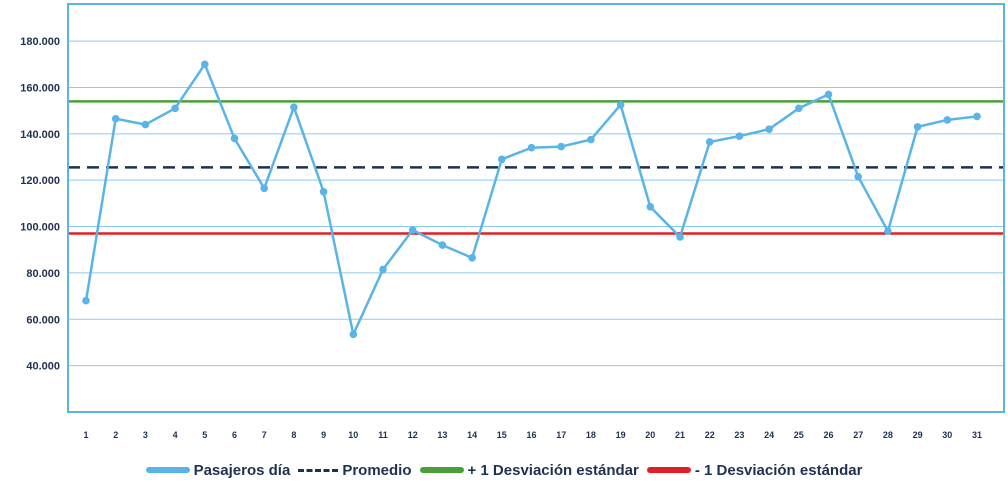 The height and width of the screenshot is (484, 1008). I want to click on legend-swatch-mean, so click(318, 470).